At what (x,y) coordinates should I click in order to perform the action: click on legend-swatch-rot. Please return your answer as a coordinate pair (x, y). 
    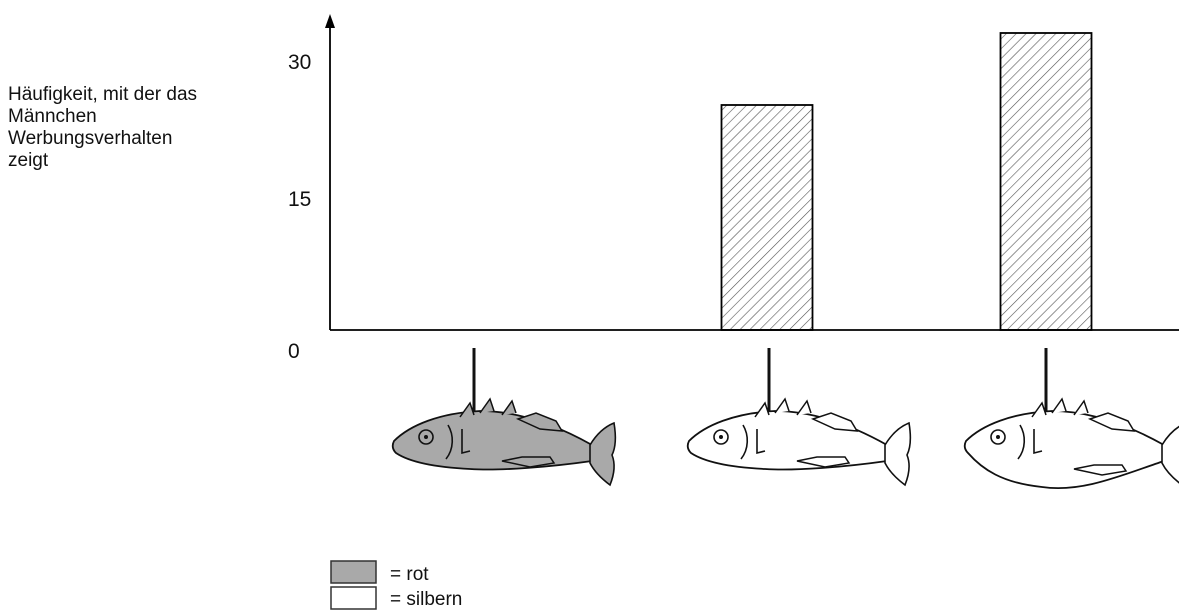
    Looking at the image, I should click on (353, 572).